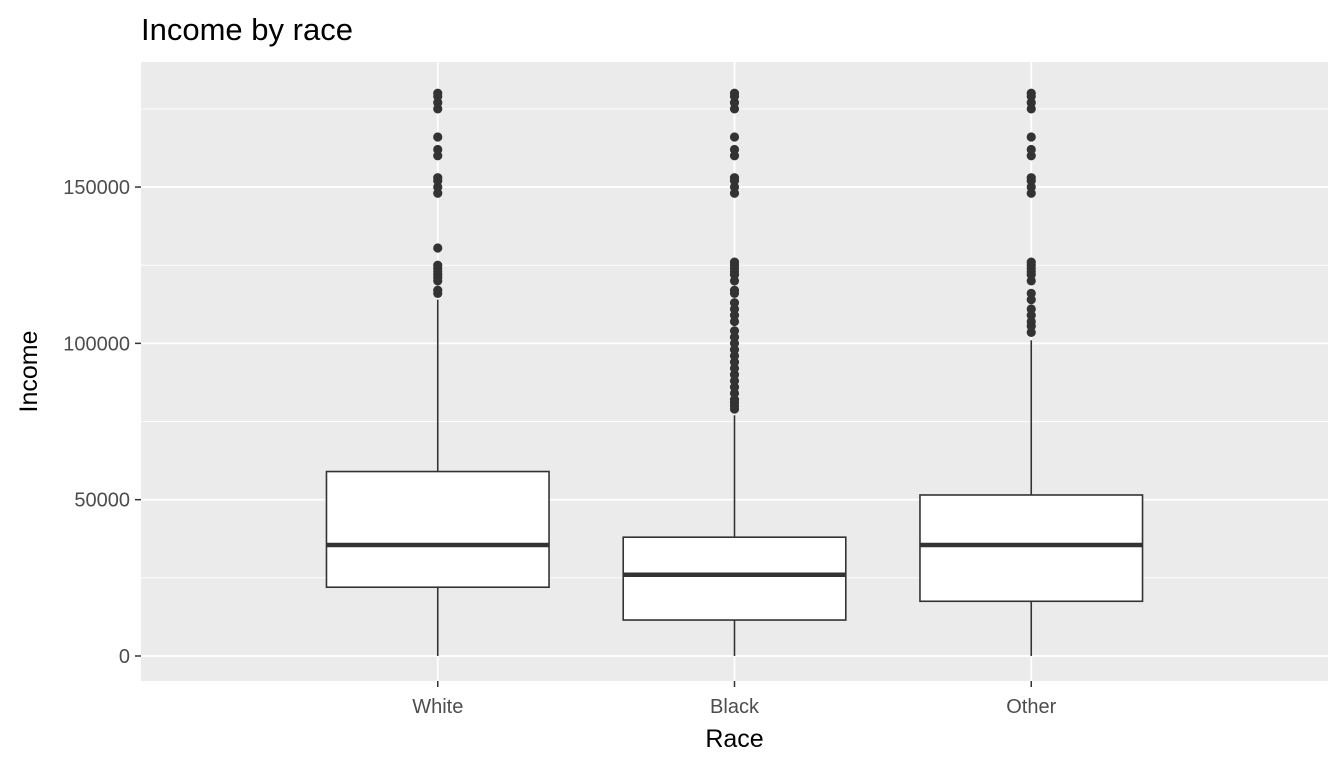  What do you see at coordinates (734, 739) in the screenshot?
I see `x-axis-title: Race` at bounding box center [734, 739].